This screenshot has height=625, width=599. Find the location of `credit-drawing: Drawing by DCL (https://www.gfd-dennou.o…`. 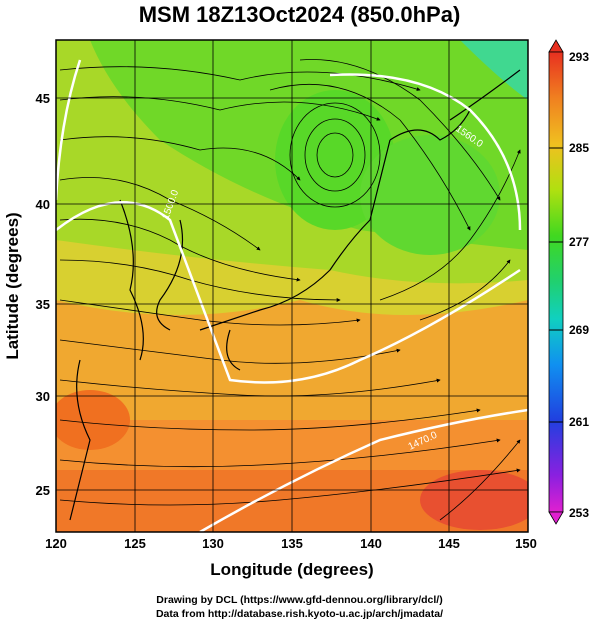

credit-drawing: Drawing by DCL (https://www.gfd-dennou.o… is located at coordinates (299, 600).